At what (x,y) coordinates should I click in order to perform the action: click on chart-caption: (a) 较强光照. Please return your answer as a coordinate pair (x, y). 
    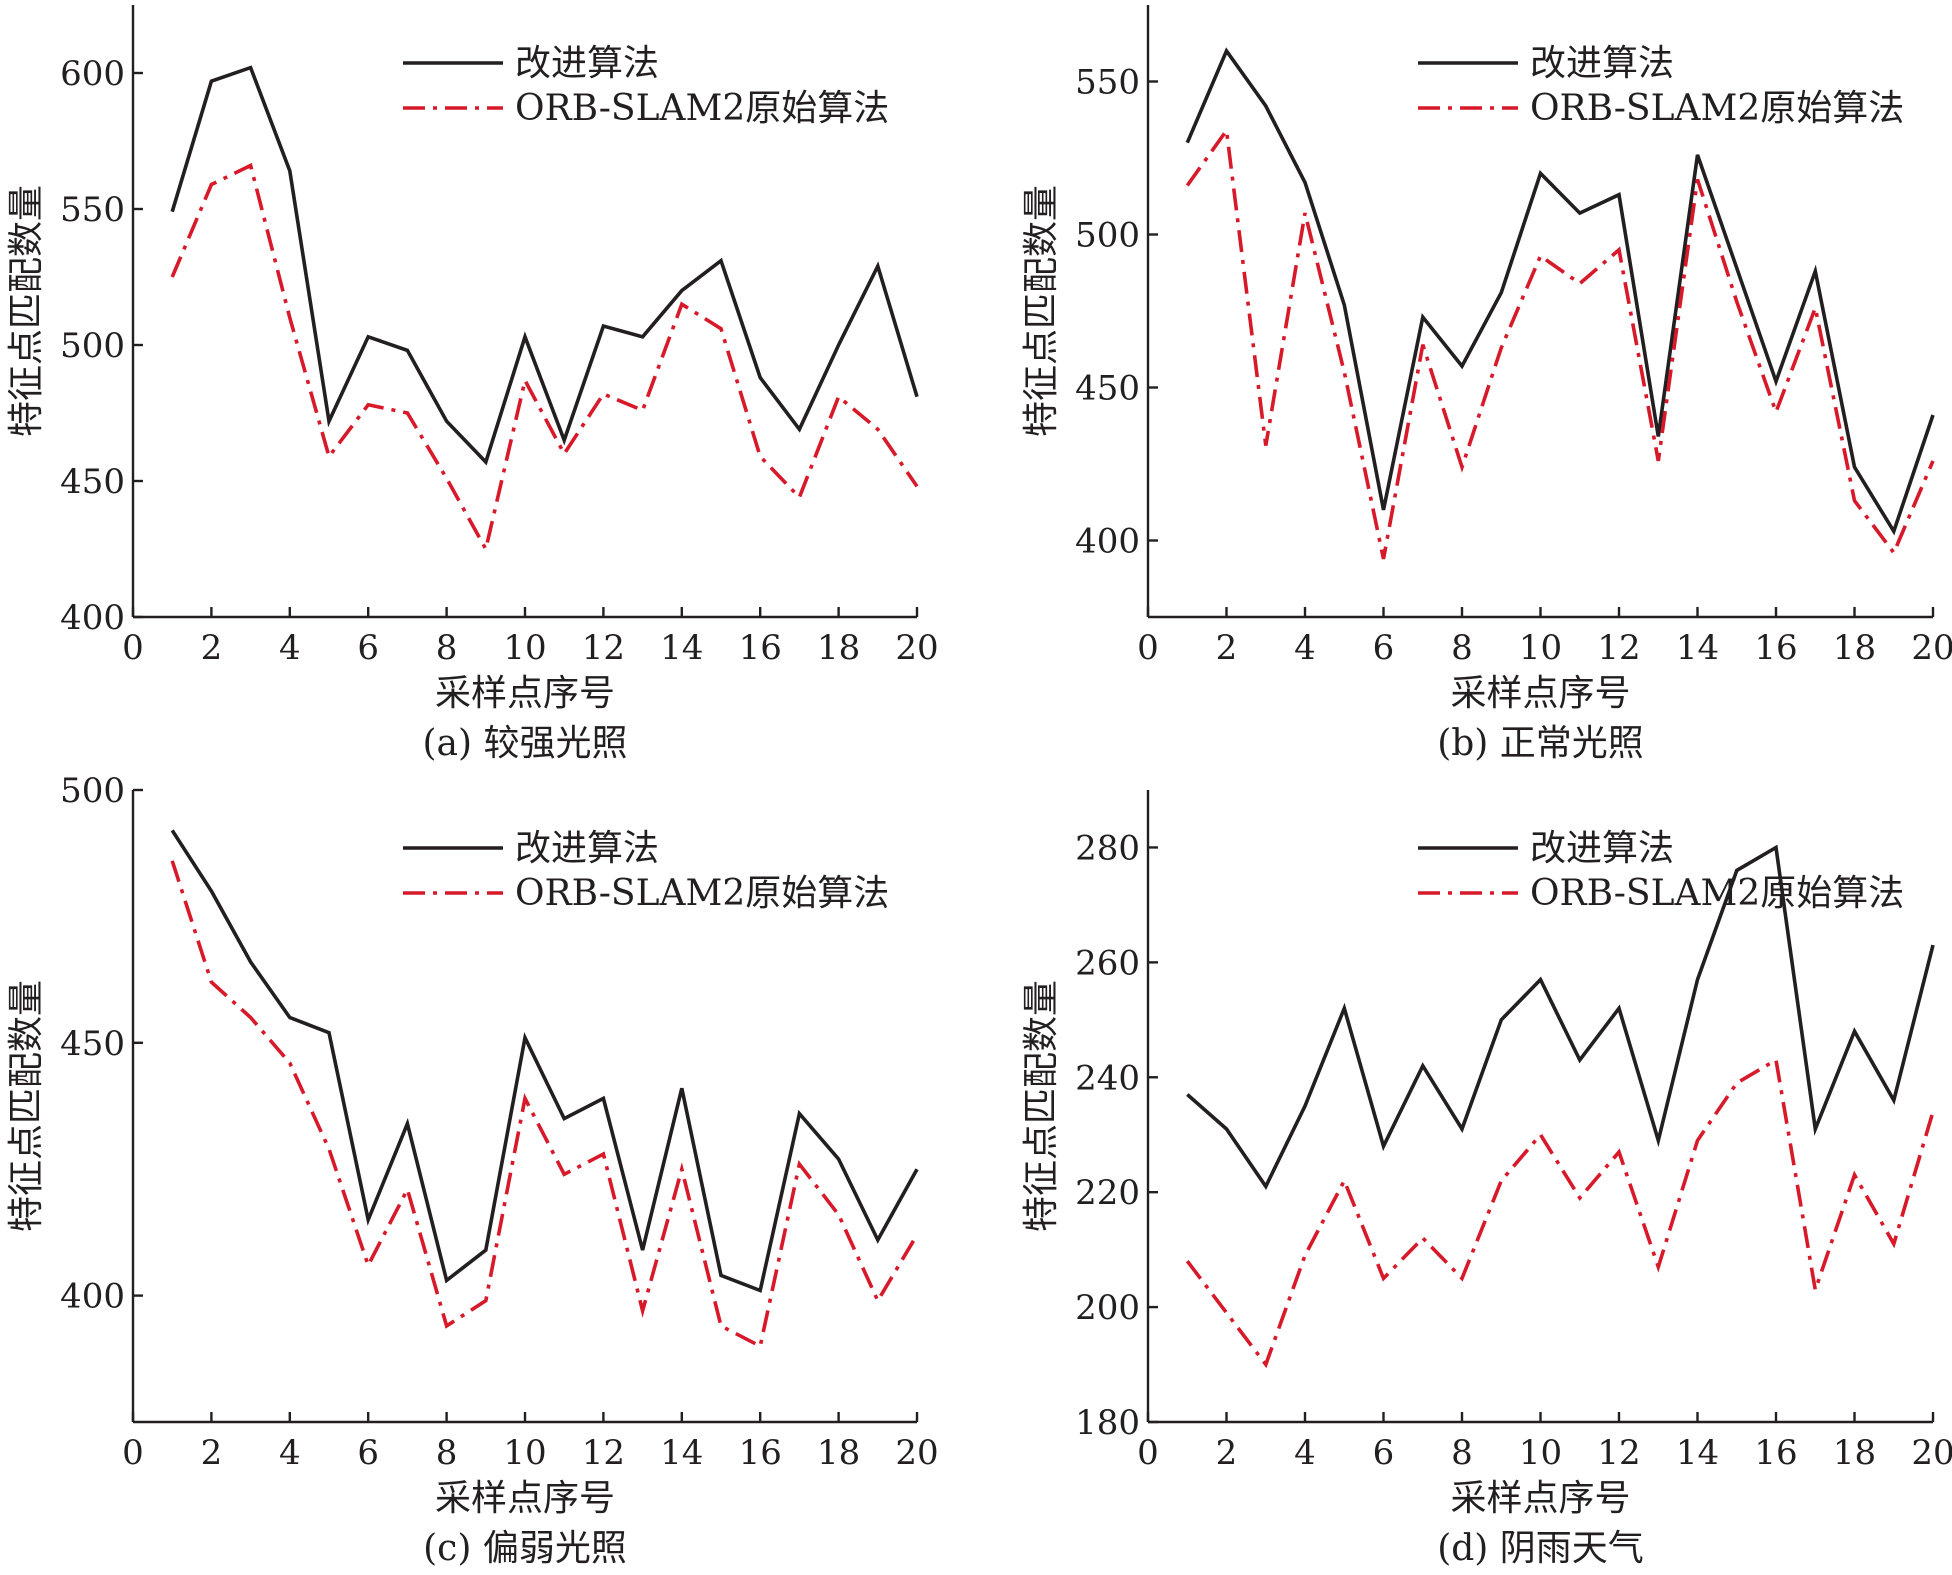
    Looking at the image, I should click on (525, 743).